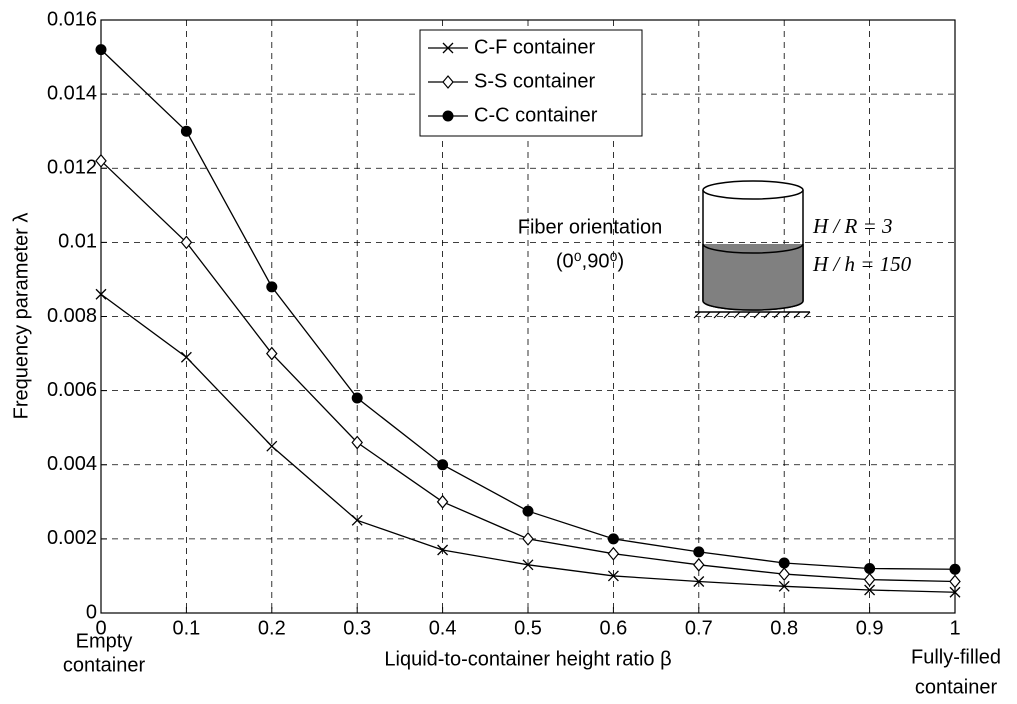 This screenshot has height=704, width=1017. Describe the element at coordinates (91, 612) in the screenshot. I see `y-tick-label: 0` at that location.